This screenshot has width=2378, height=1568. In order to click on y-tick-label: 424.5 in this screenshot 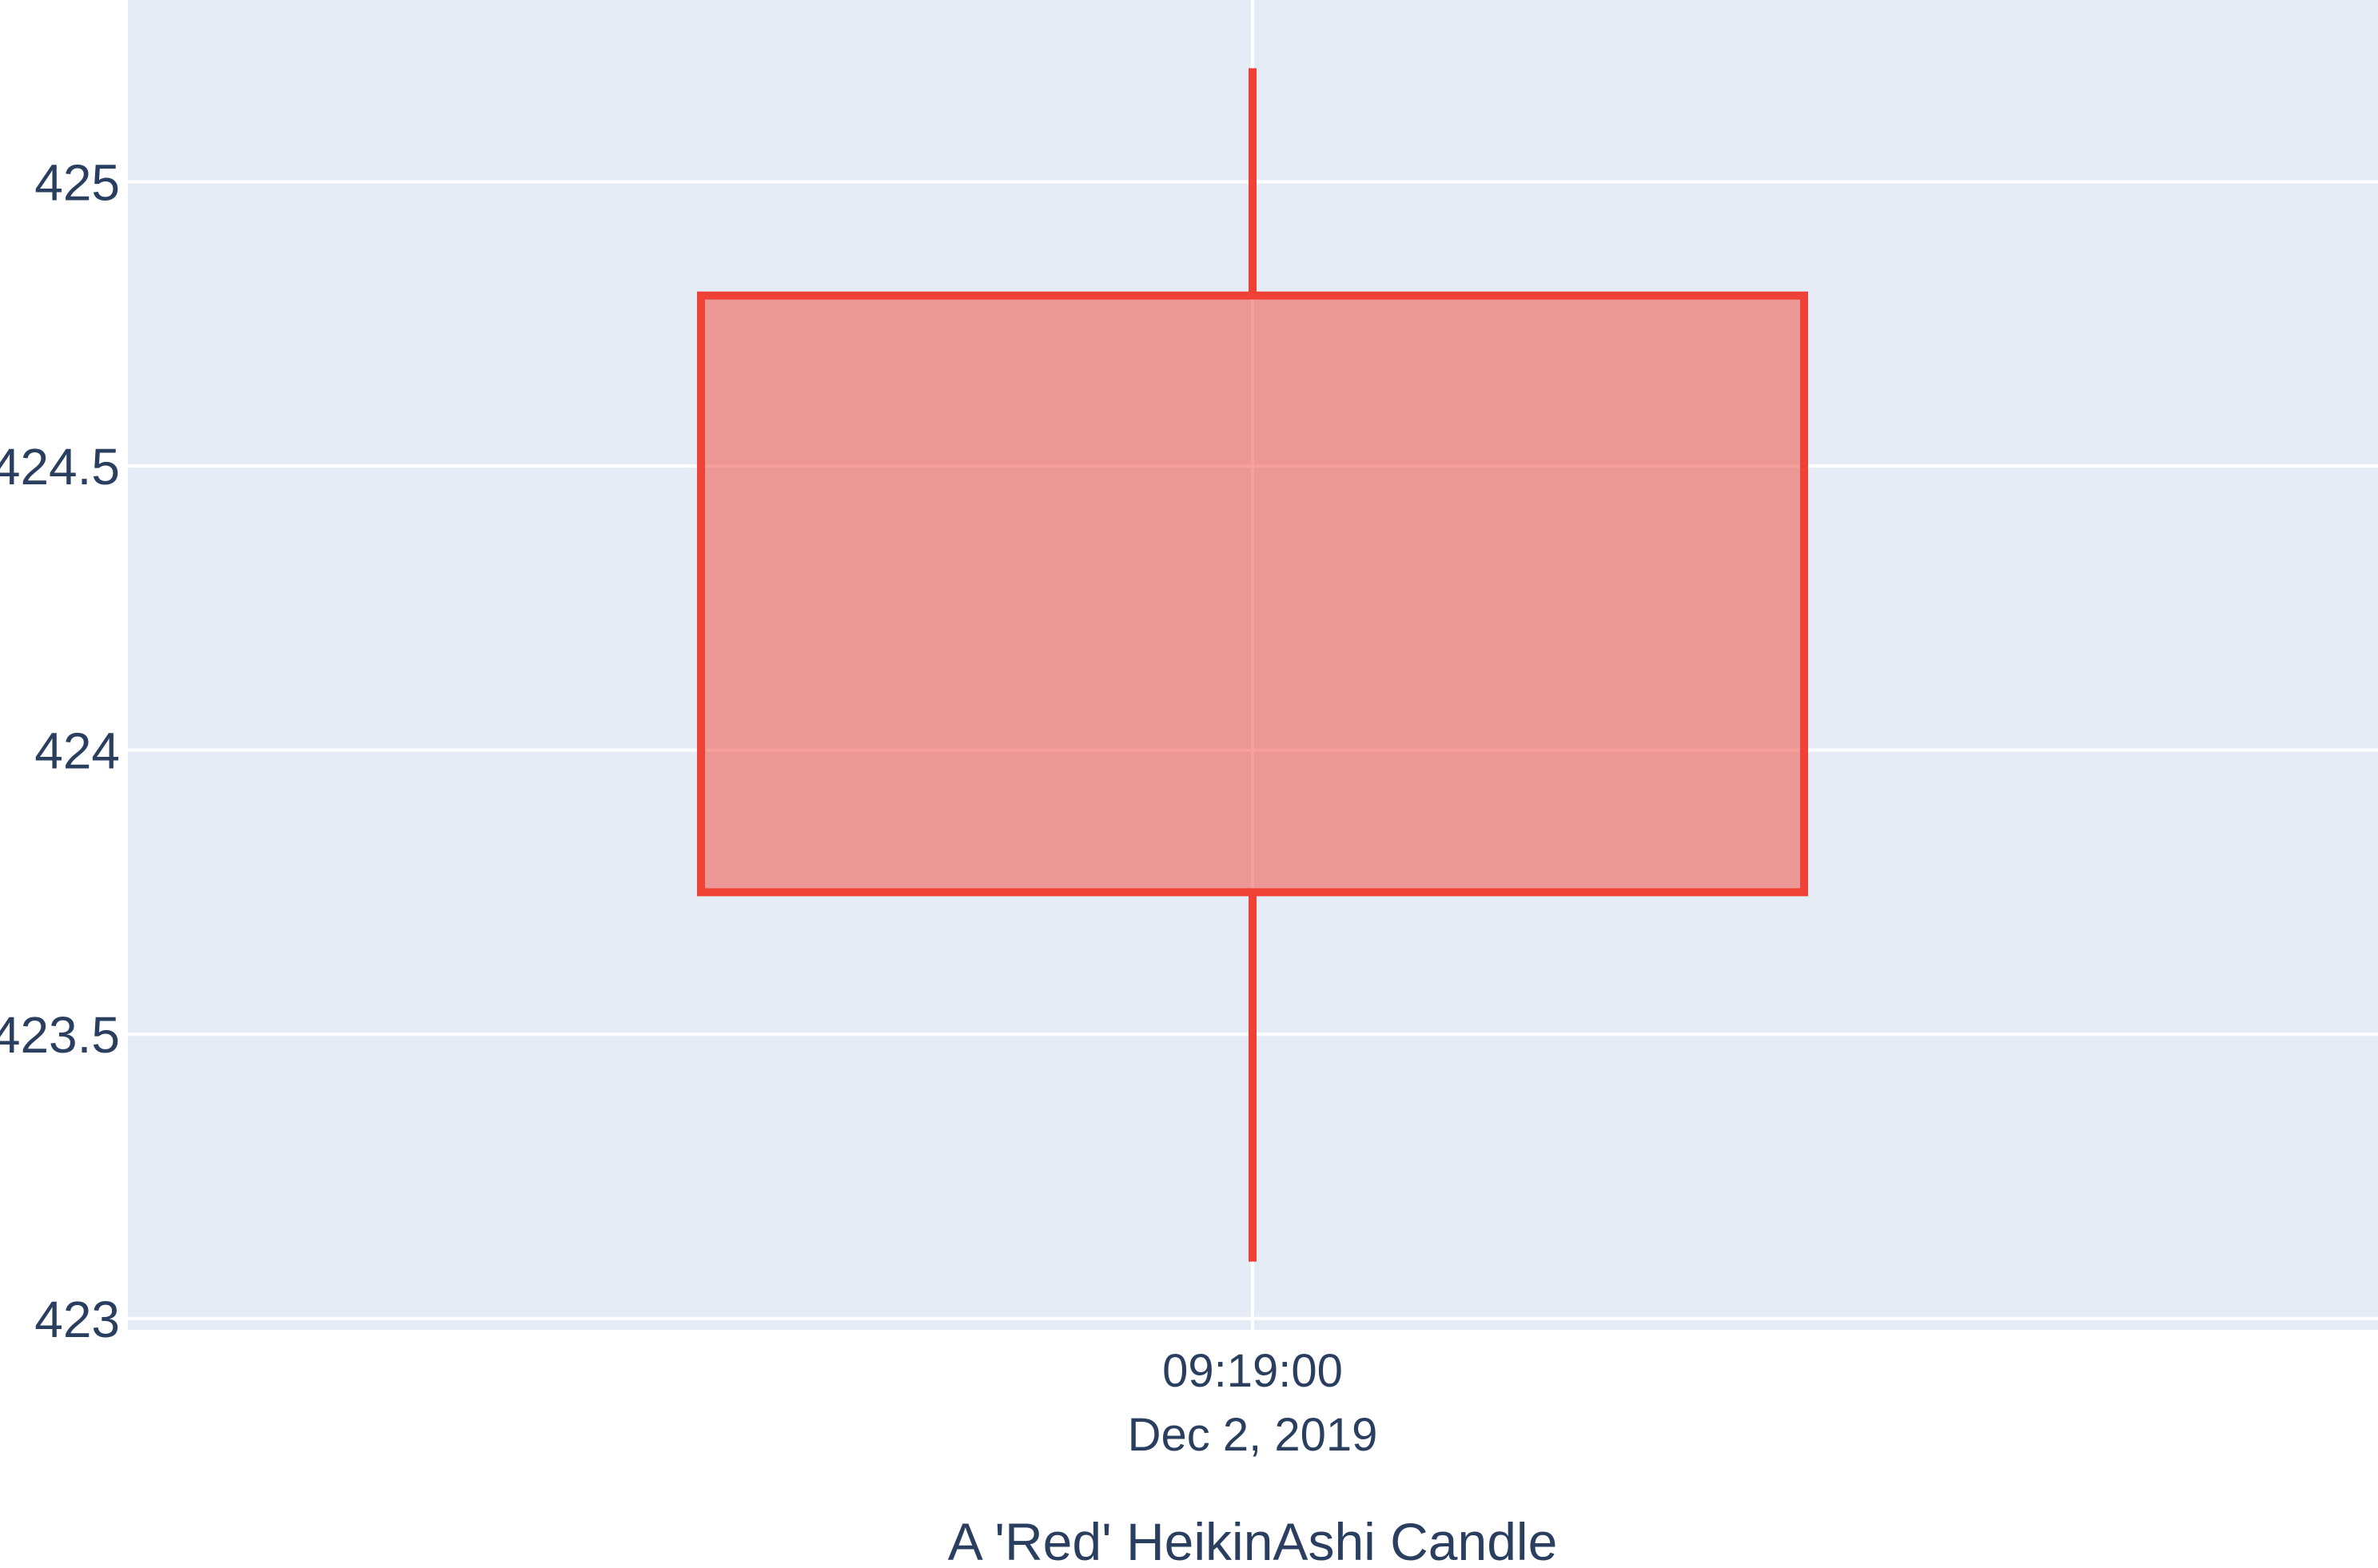, I will do `click(60, 467)`.